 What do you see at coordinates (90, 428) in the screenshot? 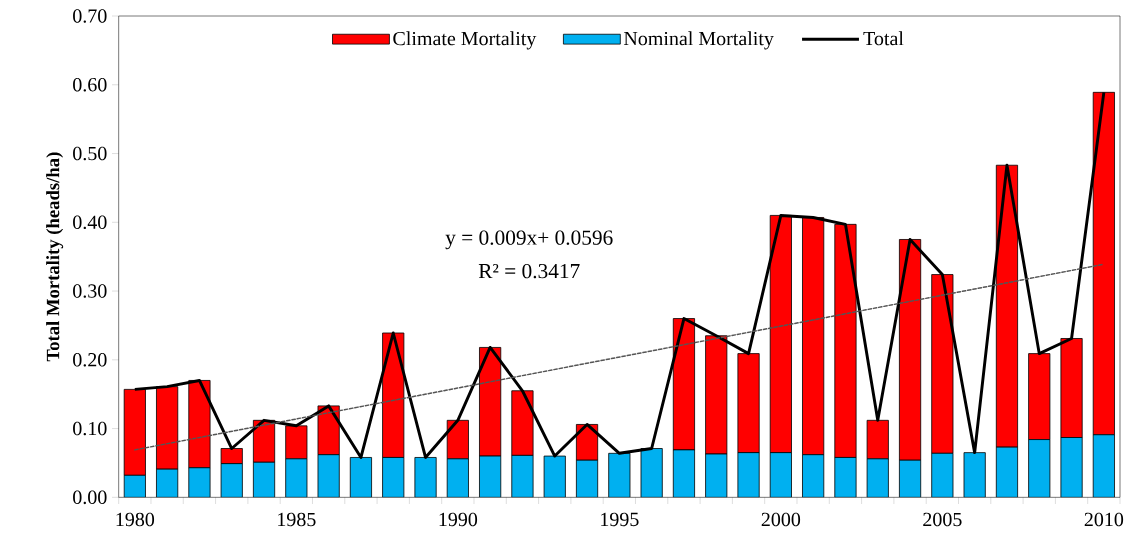
I see `y-tick-label: 0.10` at bounding box center [90, 428].